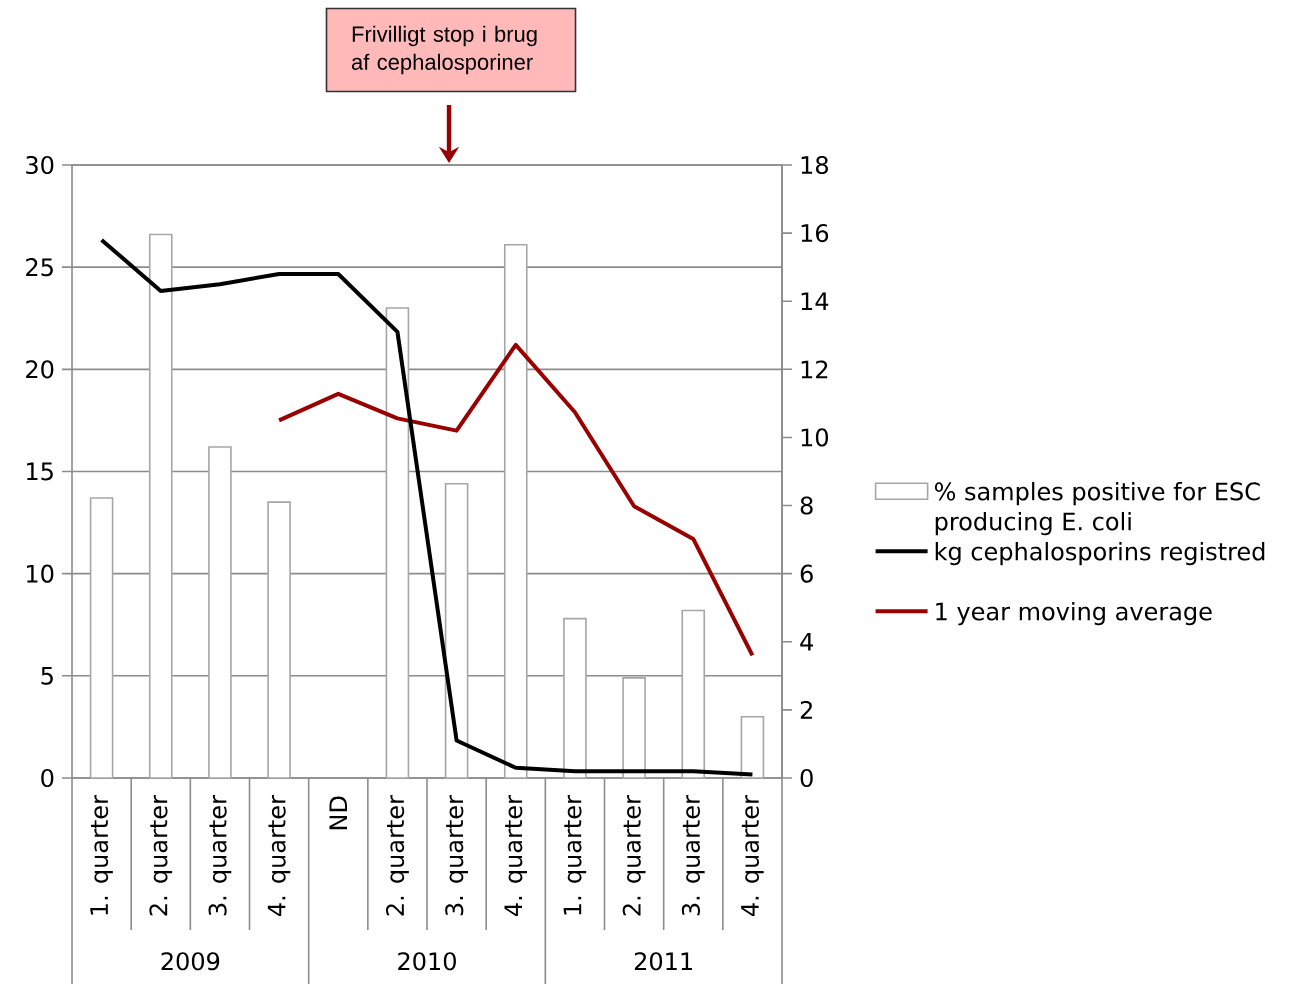  I want to click on y2-tick-label: 4, so click(806, 642).